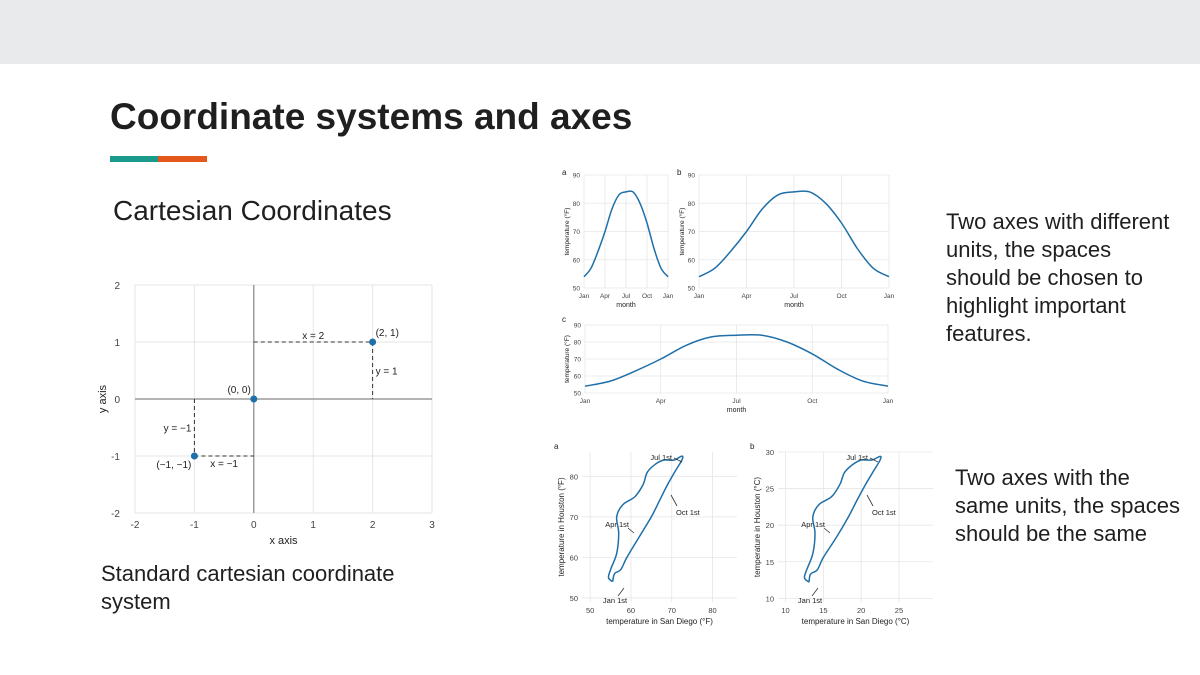 The image size is (1200, 675). What do you see at coordinates (590, 610) in the screenshot?
I see `x-tick-label: 50` at bounding box center [590, 610].